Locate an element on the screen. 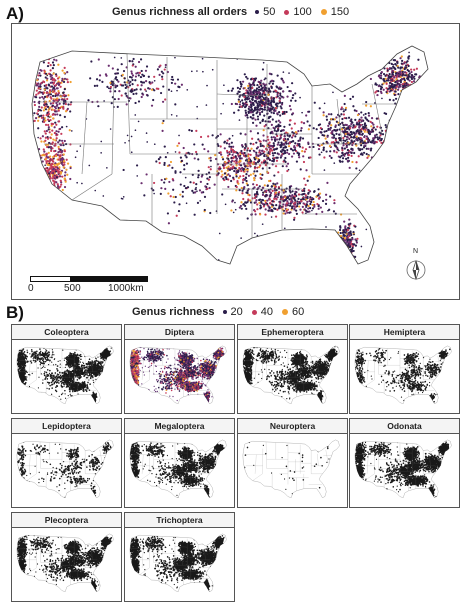 The height and width of the screenshot is (605, 468). scalebar-label-1: 500 is located at coordinates (72, 288).